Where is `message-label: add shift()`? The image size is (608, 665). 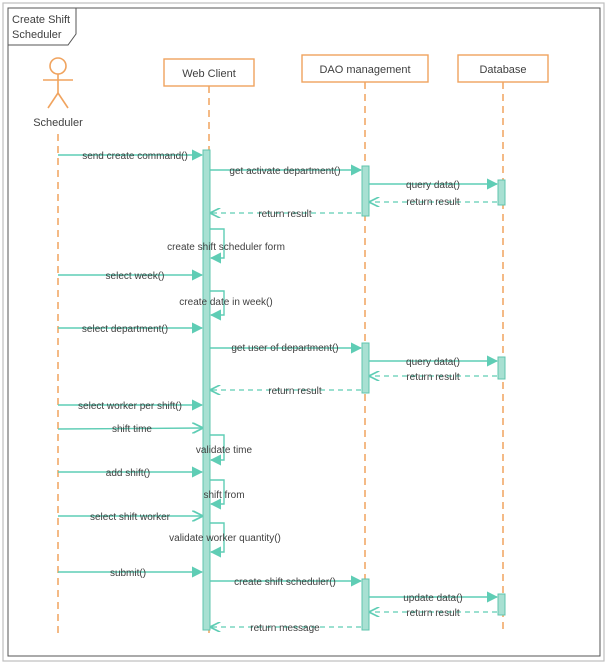 message-label: add shift() is located at coordinates (128, 473).